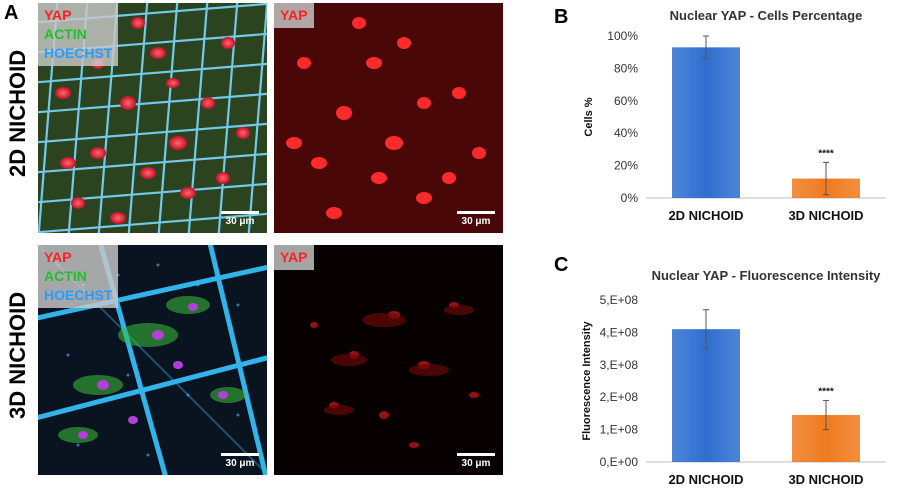 The height and width of the screenshot is (491, 913). Describe the element at coordinates (626, 68) in the screenshot. I see `y-tick-label: 80%` at that location.